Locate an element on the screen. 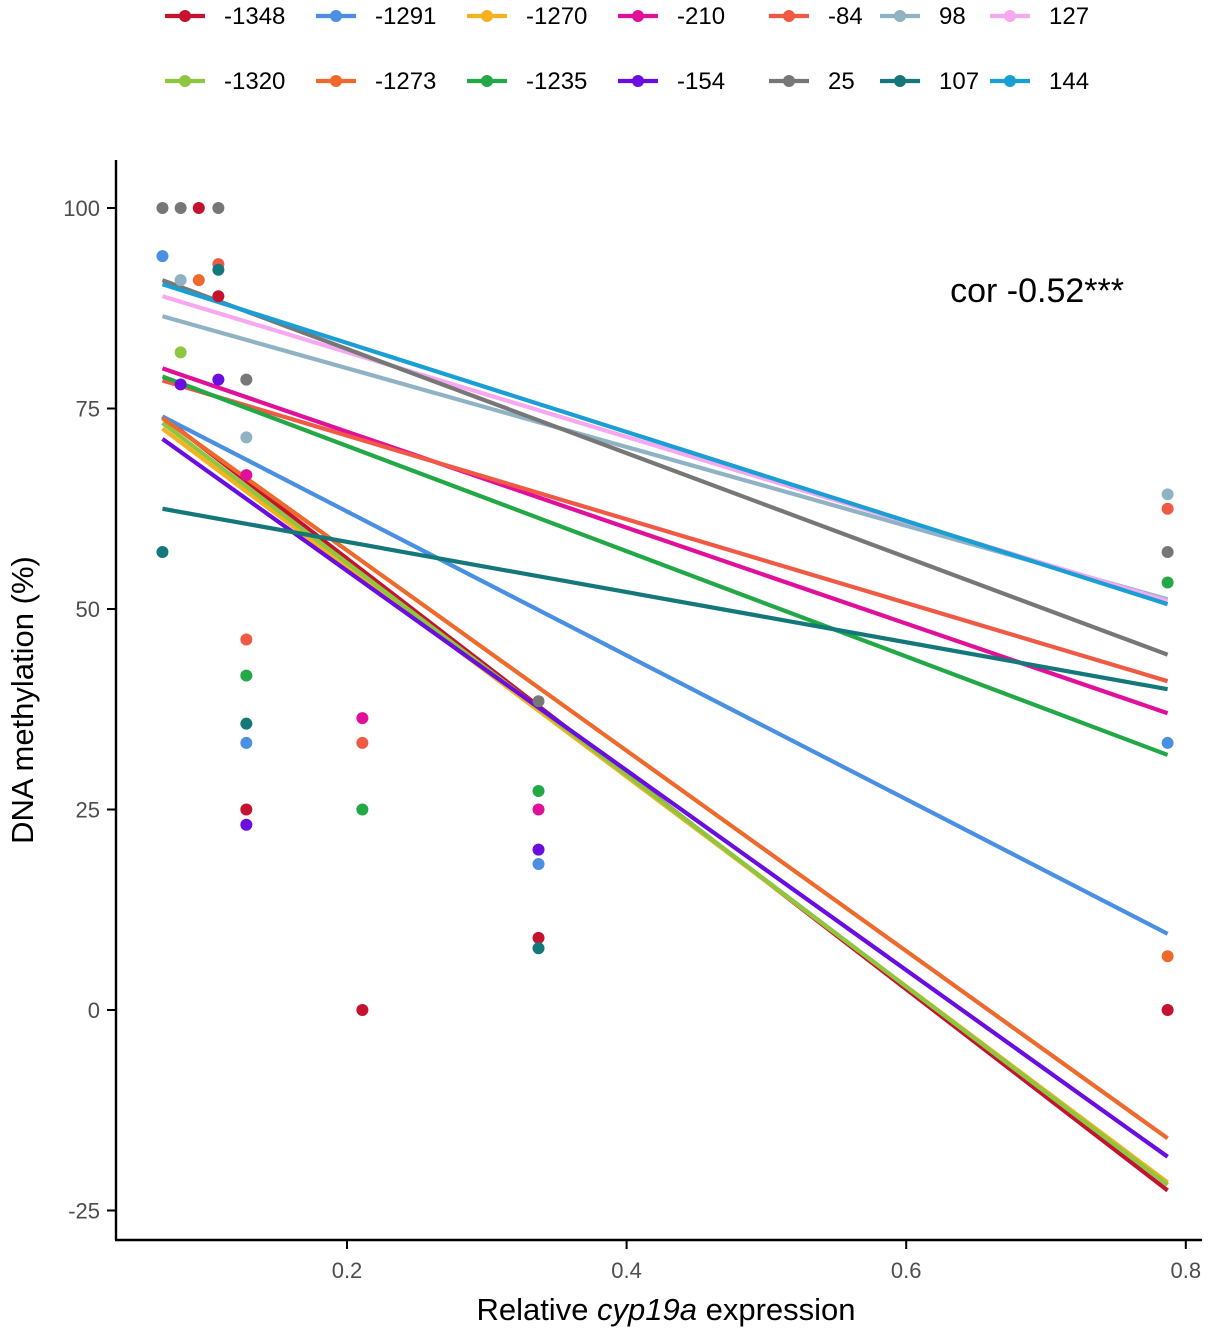 The height and width of the screenshot is (1334, 1222). legend-item: -154 is located at coordinates (671, 81).